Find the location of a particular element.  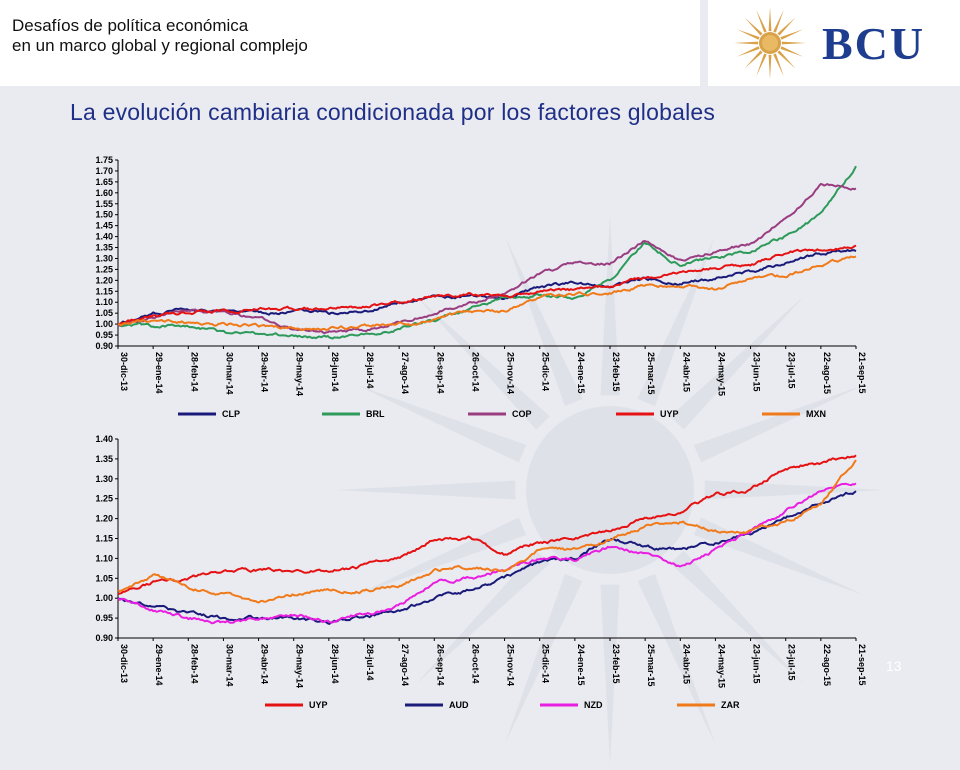

x-tick-label: 23-feb-15 is located at coordinates (616, 664).